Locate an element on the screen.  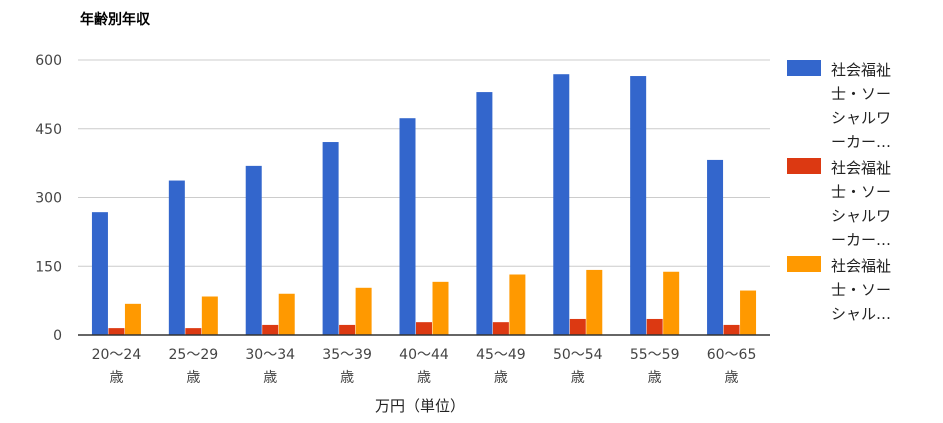
y-axis-ticks: 0 150 300 450 600 is located at coordinates (48, 198).